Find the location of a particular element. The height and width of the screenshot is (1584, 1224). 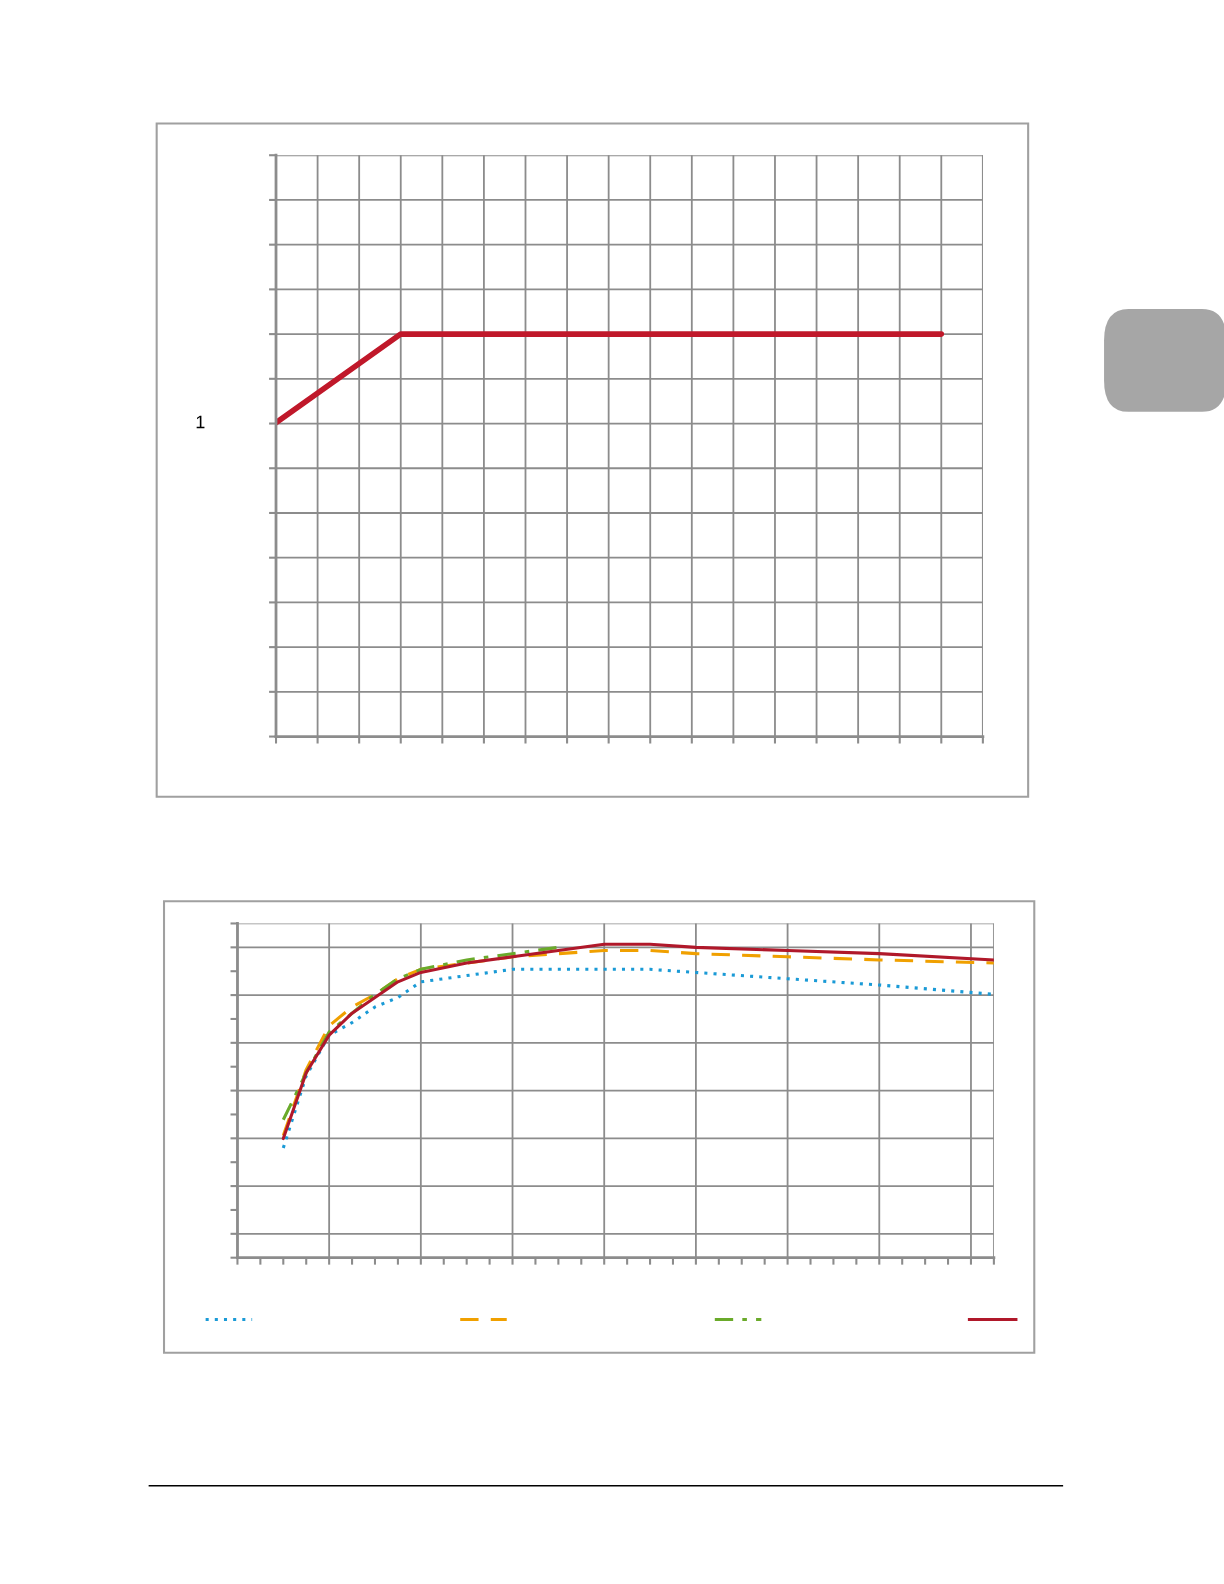

text: 1 is located at coordinates (200, 422).